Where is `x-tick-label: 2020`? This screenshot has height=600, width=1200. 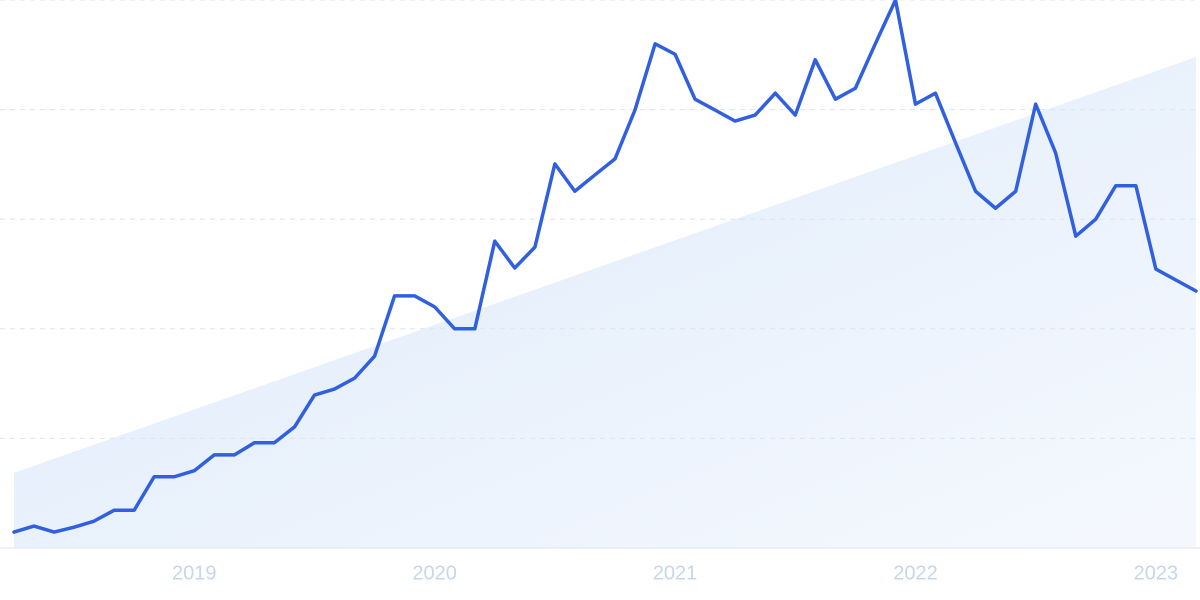 x-tick-label: 2020 is located at coordinates (434, 573).